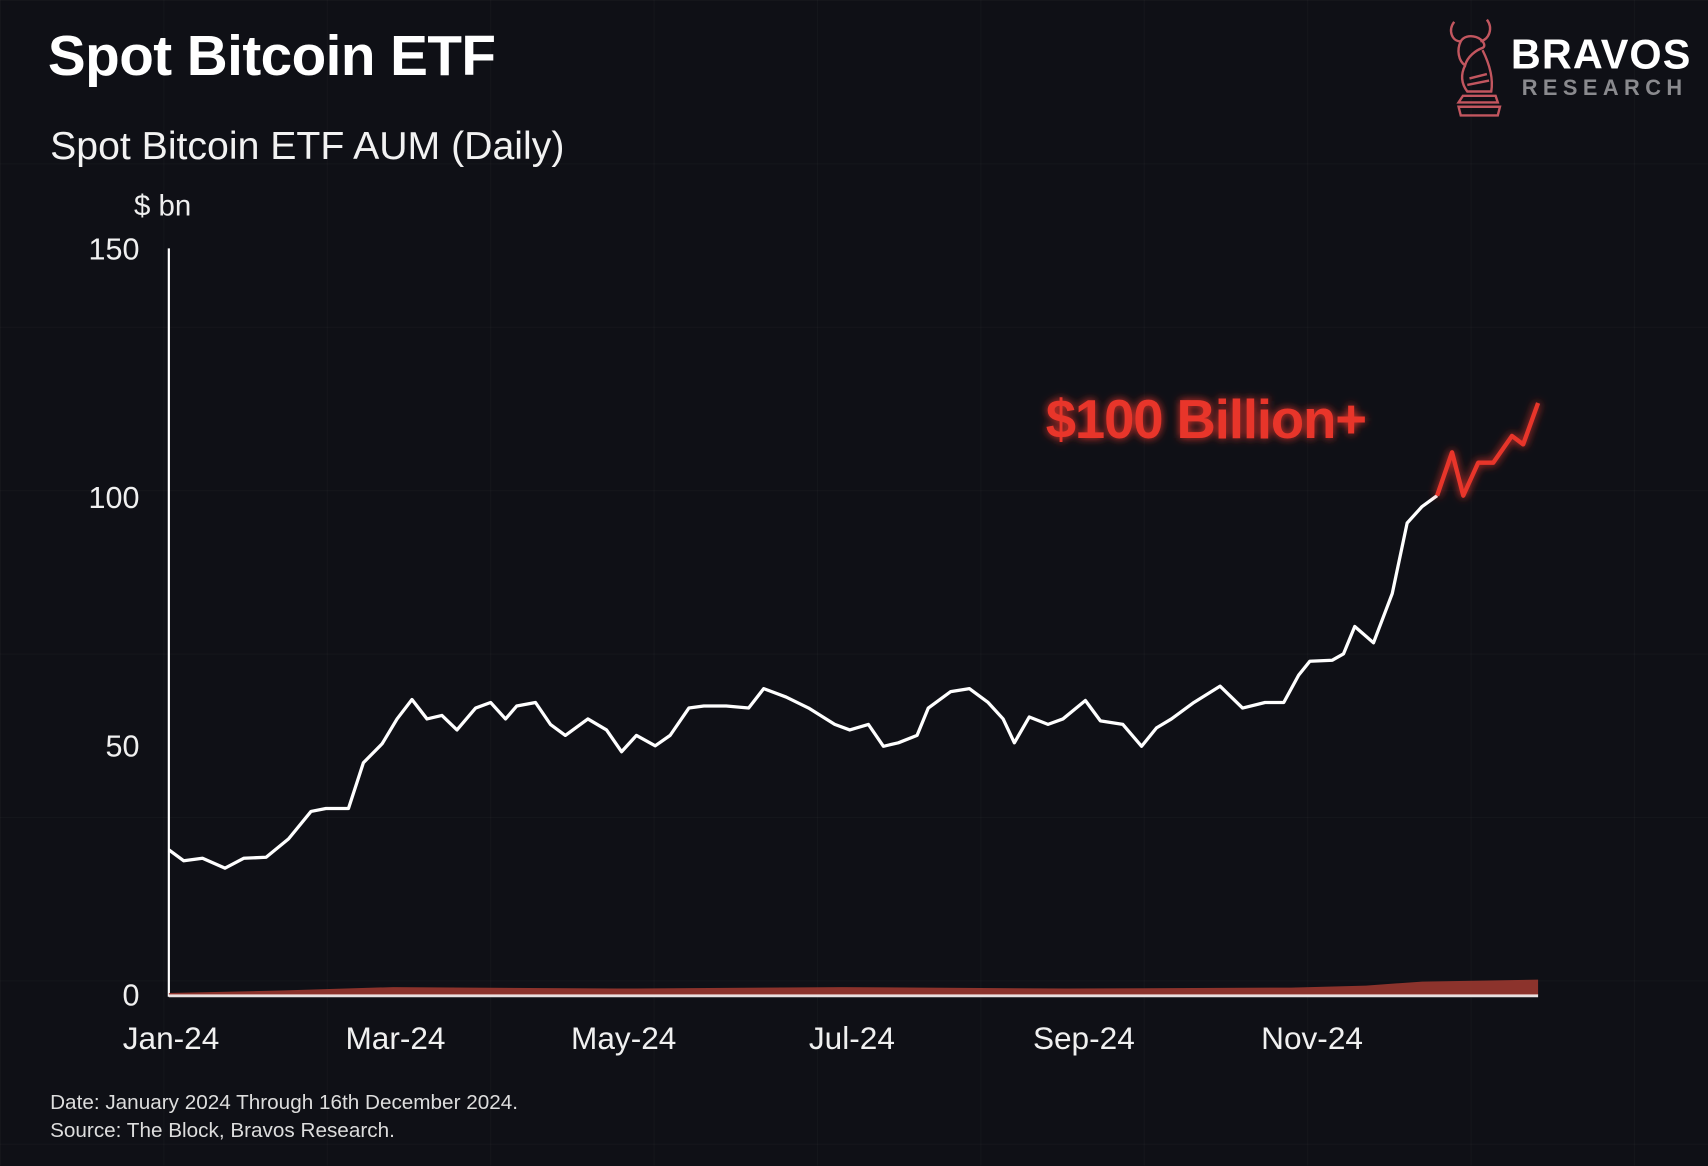 Image resolution: width=1708 pixels, height=1166 pixels. Describe the element at coordinates (122, 747) in the screenshot. I see `y-tick-label: 50` at that location.